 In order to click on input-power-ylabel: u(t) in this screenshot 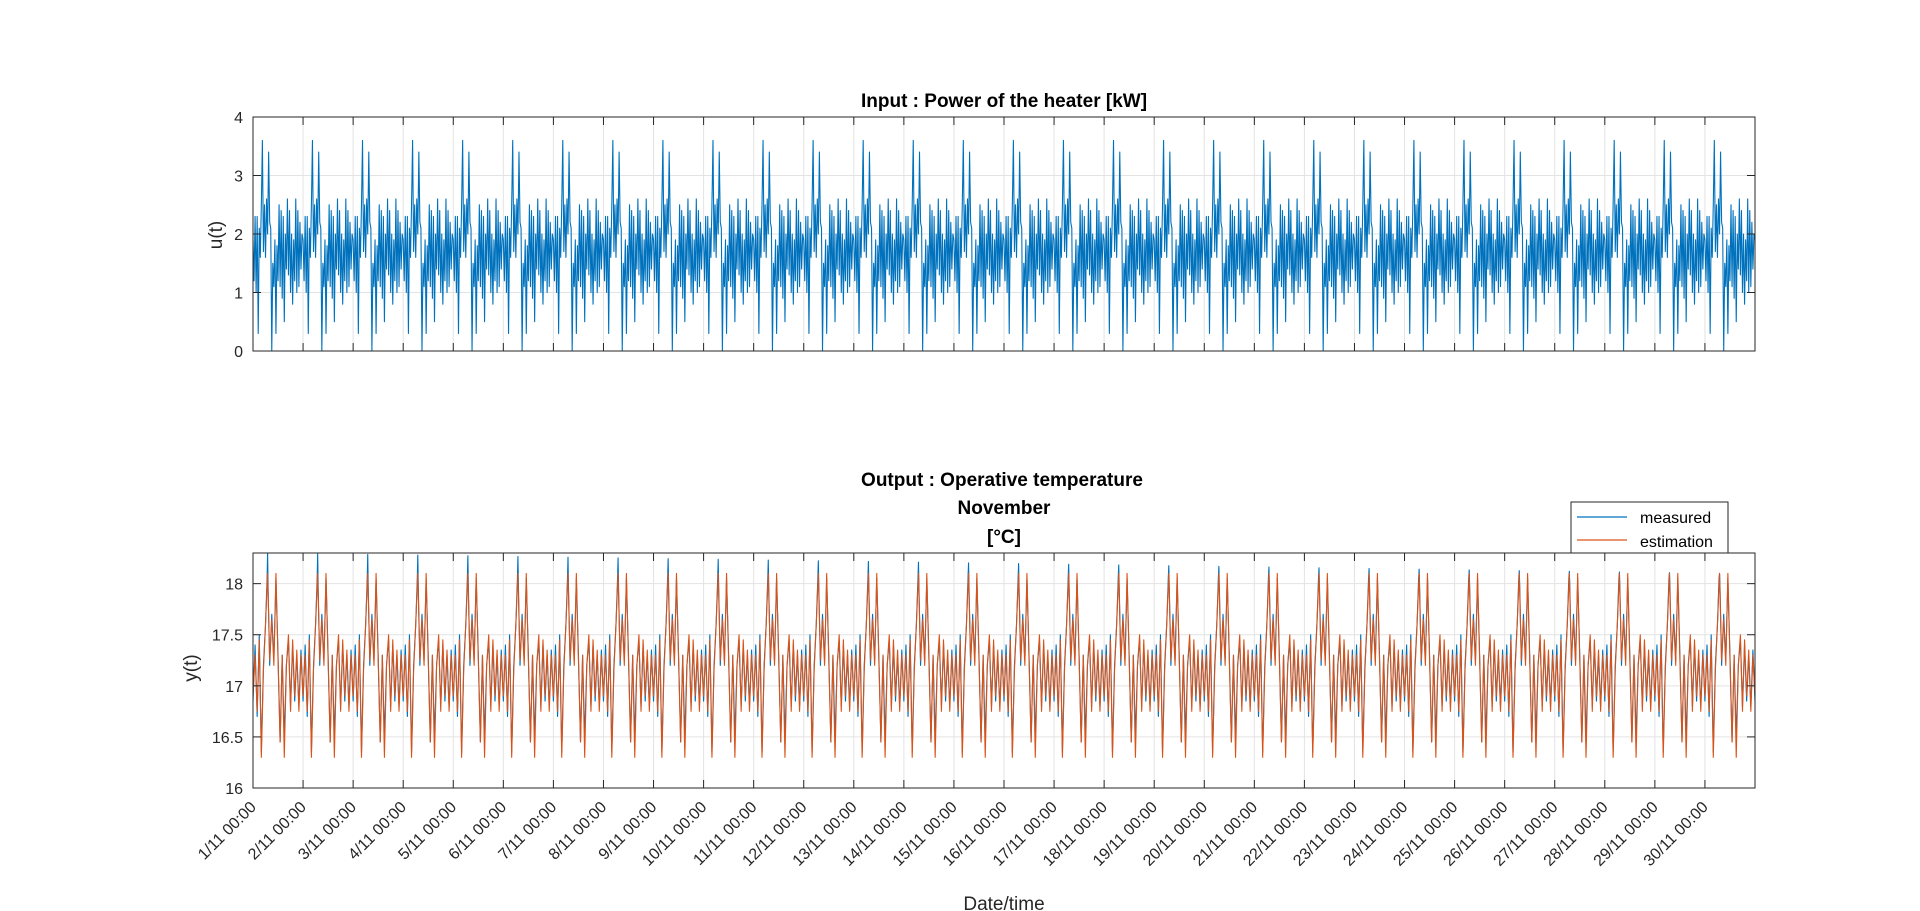, I will do `click(216, 235)`.